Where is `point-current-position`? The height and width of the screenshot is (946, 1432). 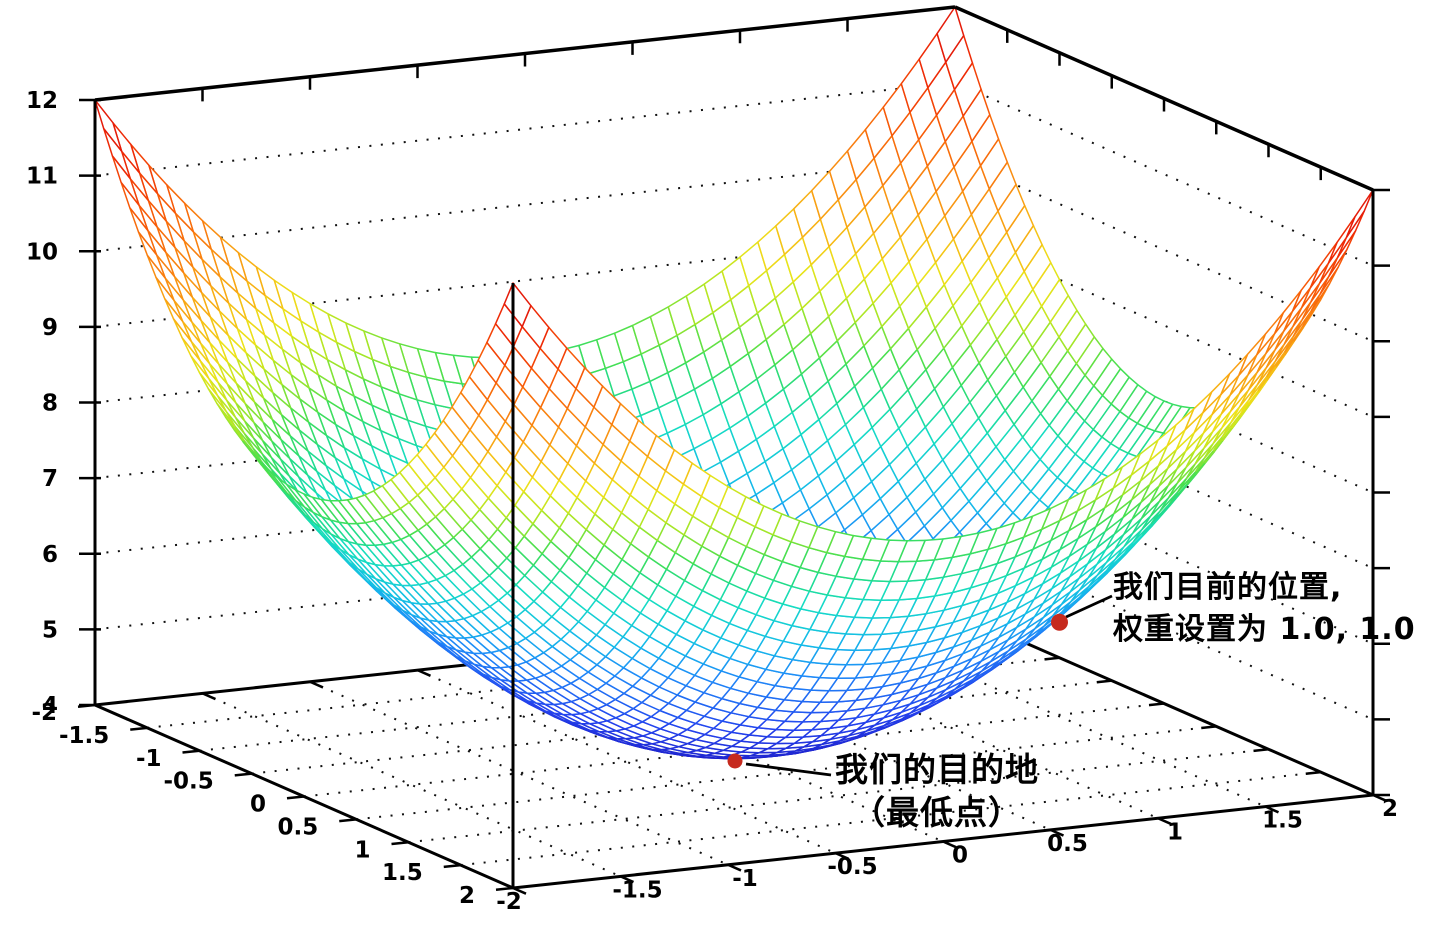
point-current-position is located at coordinates (1059, 622).